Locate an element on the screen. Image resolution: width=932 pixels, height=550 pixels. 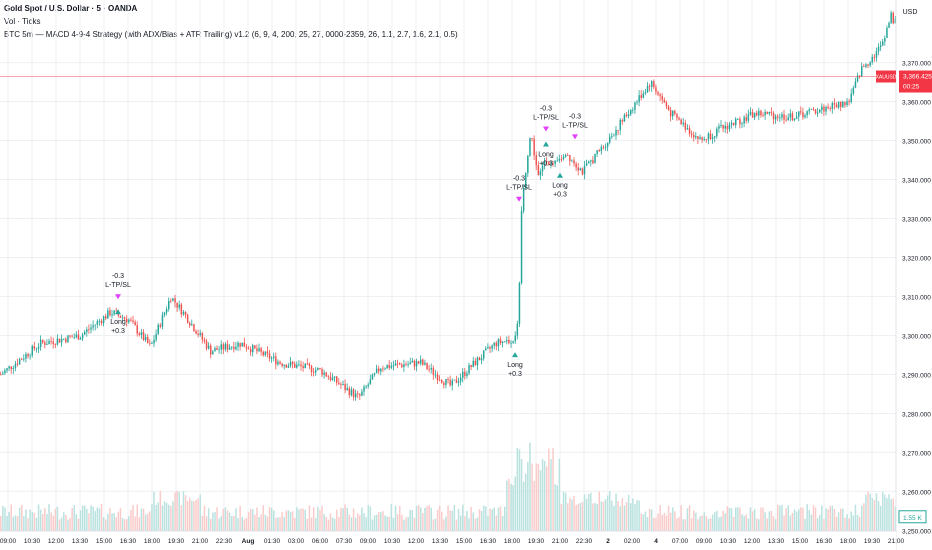
time-tick-label: 02:00 is located at coordinates (632, 541).